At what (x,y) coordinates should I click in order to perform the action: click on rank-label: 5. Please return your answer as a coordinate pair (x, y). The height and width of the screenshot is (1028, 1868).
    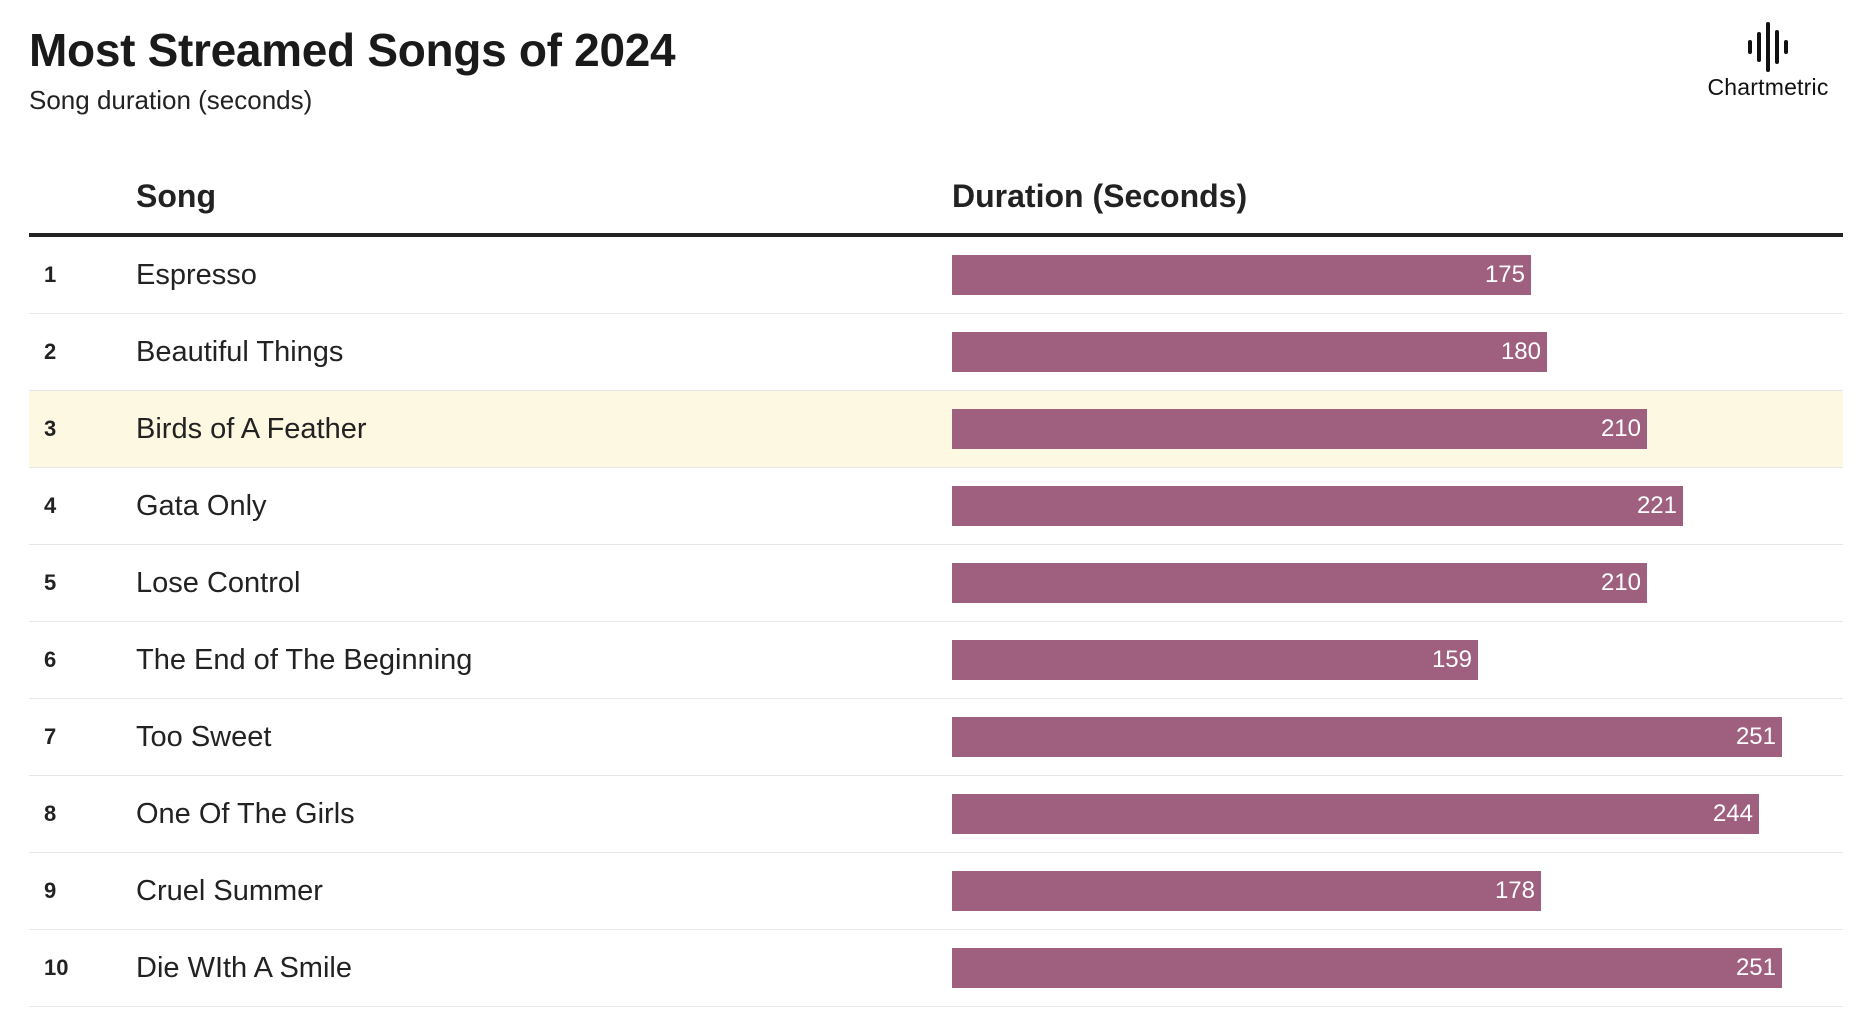
    Looking at the image, I should click on (50, 582).